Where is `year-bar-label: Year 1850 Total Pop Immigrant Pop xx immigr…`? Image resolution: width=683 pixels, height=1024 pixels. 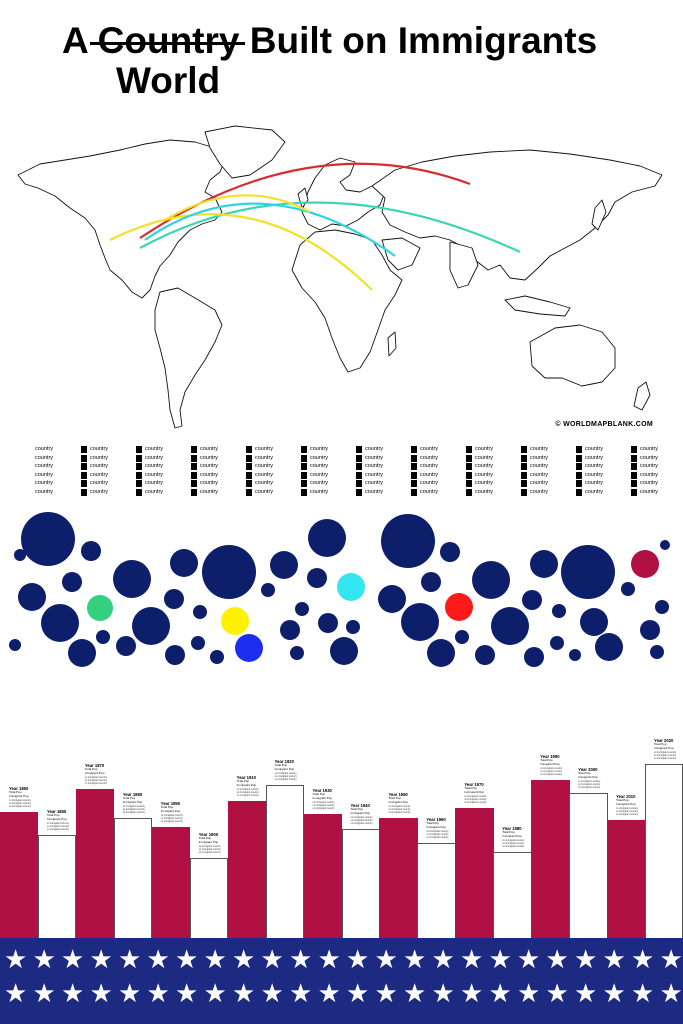
year-bar-label: Year 1850 Total Pop Immigrant Pop xx immigr… is located at coordinates (29, 797).